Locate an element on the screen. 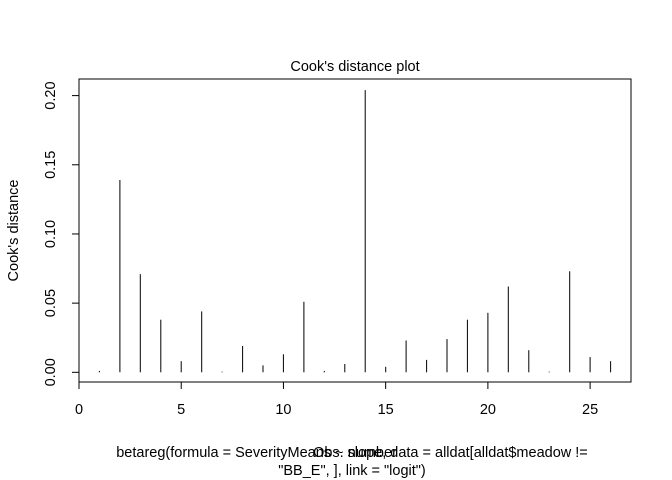 The image size is (672, 480). x-axis-label: Obs. number is located at coordinates (355, 453).